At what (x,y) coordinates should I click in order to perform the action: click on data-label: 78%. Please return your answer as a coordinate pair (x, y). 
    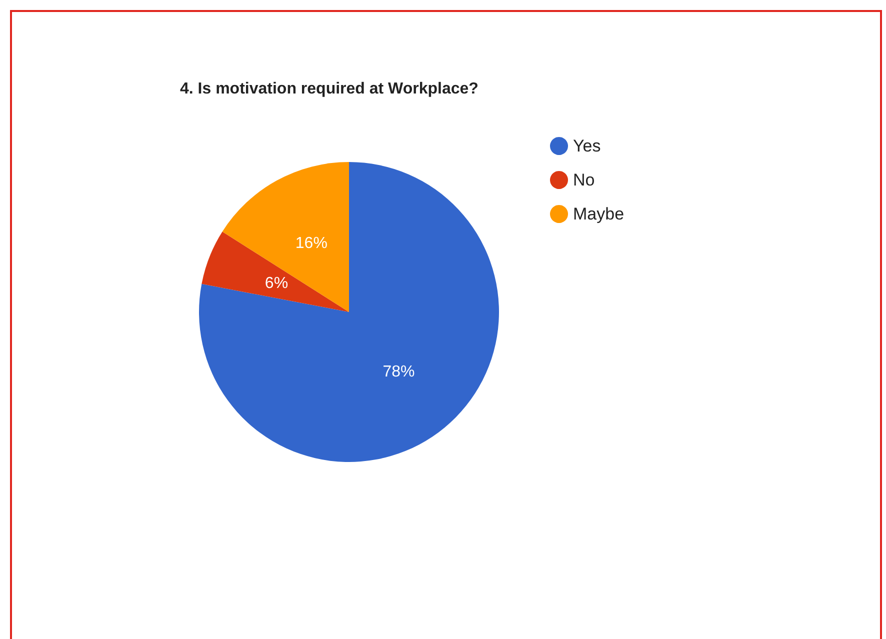
    Looking at the image, I should click on (398, 372).